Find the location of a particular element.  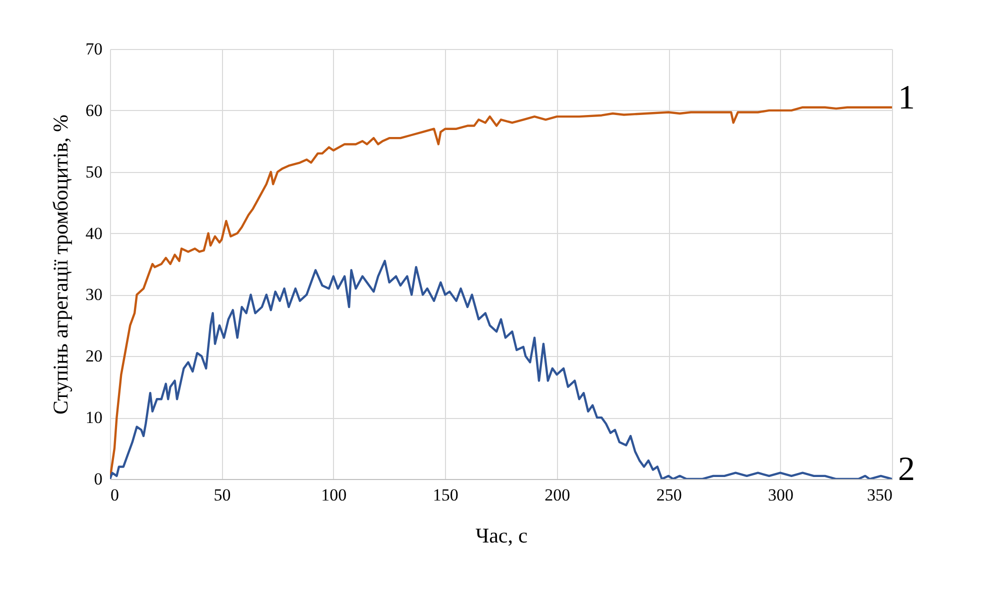

x-tick-label: 0 is located at coordinates (114, 495).